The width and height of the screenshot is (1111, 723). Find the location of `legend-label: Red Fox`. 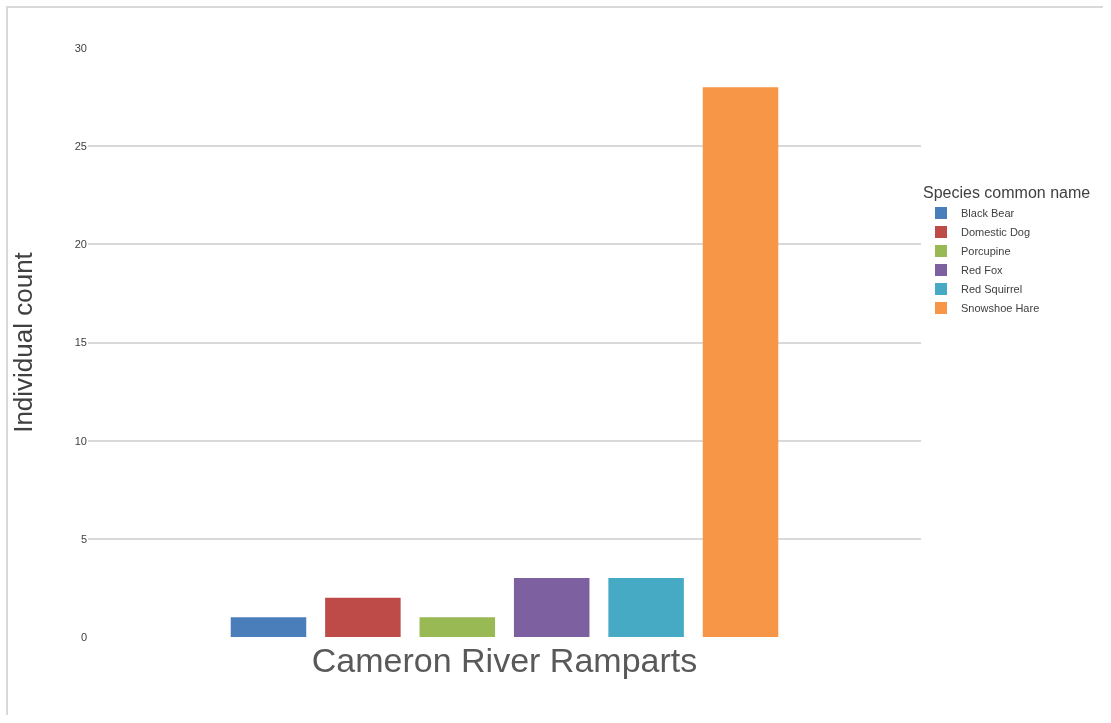

legend-label: Red Fox is located at coordinates (982, 270).